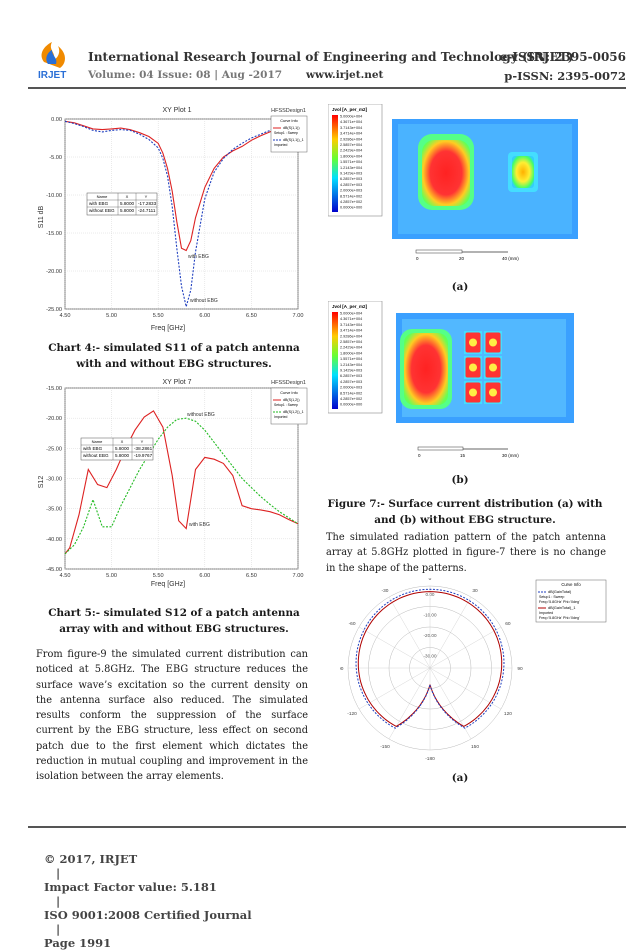 Image resolution: width=638 pixels, height=950 pixels. What do you see at coordinates (351, 376) in the screenshot?
I see `fig7b-colorbar-label: 6.2857e+003` at bounding box center [351, 376].